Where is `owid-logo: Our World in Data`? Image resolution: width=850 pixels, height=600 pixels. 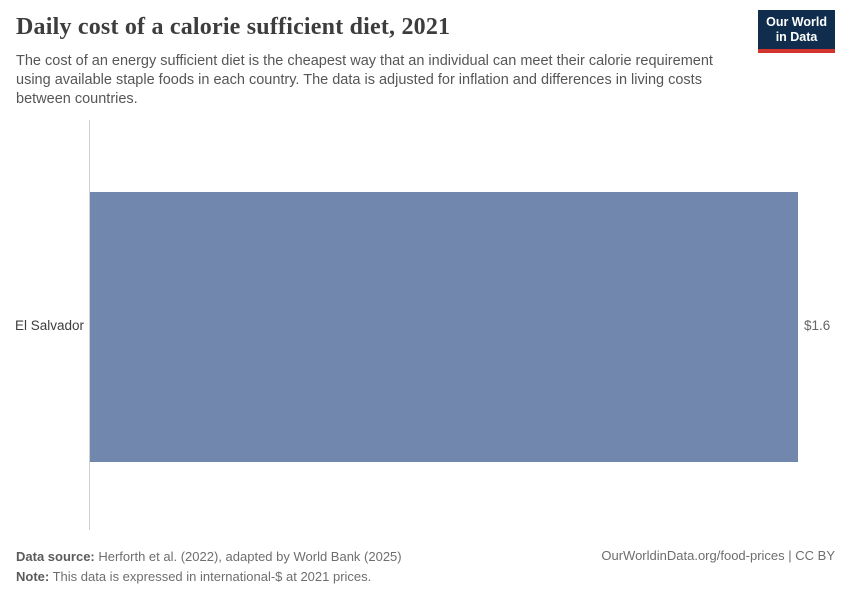
owid-logo: Our World in Data is located at coordinates (796, 31).